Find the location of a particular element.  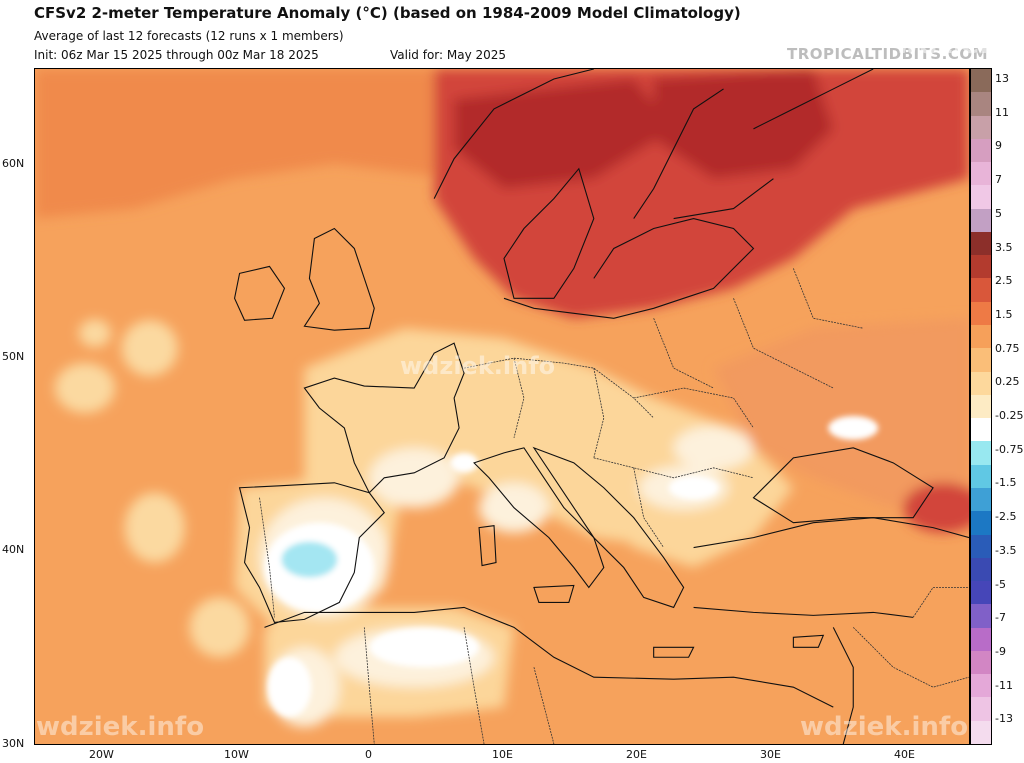

border-middle-east is located at coordinates (910, 637).